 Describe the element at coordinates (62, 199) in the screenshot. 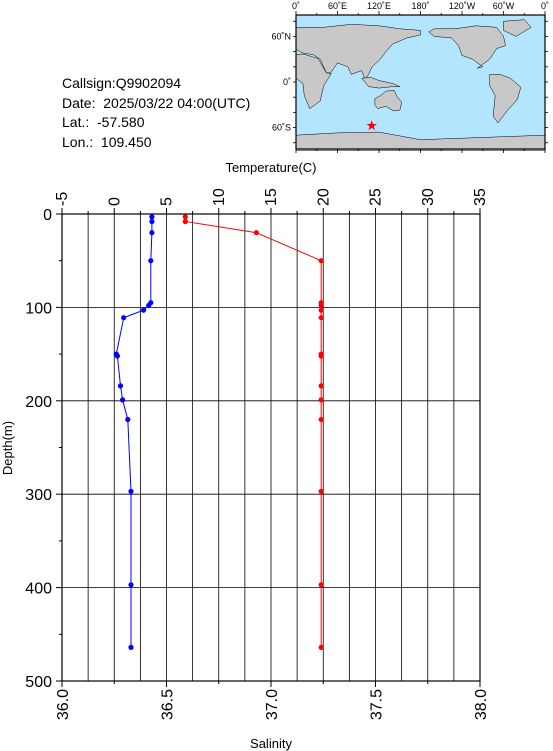

I see `temperature-tick-label: -5` at that location.